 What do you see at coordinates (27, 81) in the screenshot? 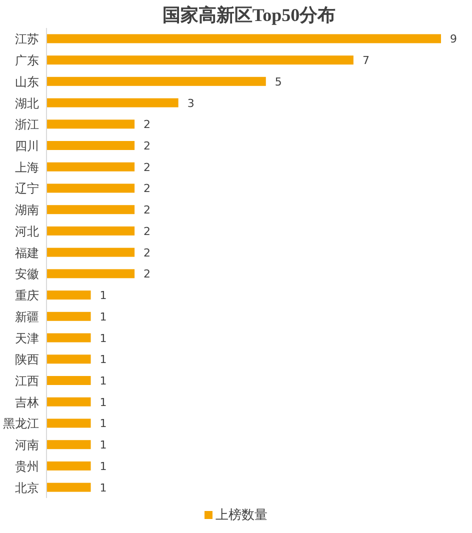
I see `category-label: 山东` at bounding box center [27, 81].